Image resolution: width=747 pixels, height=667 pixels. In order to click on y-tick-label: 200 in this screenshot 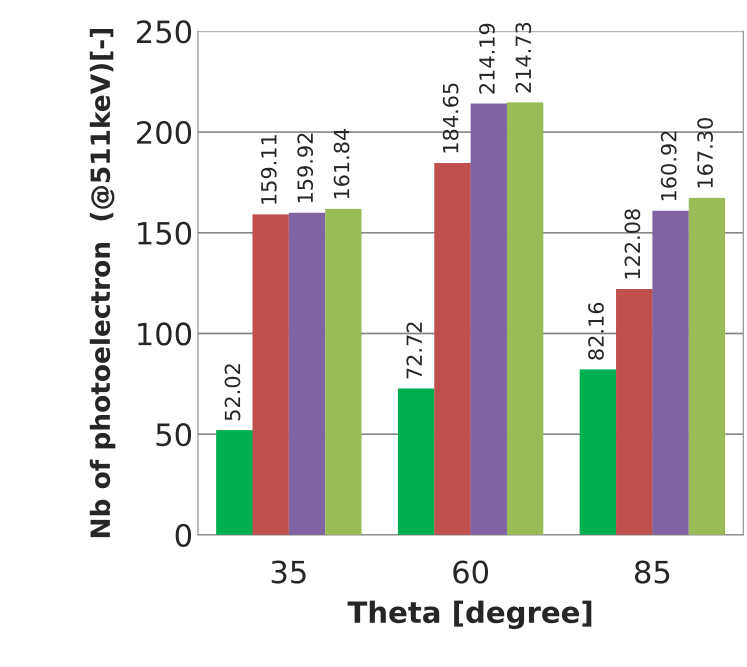, I will do `click(164, 132)`.